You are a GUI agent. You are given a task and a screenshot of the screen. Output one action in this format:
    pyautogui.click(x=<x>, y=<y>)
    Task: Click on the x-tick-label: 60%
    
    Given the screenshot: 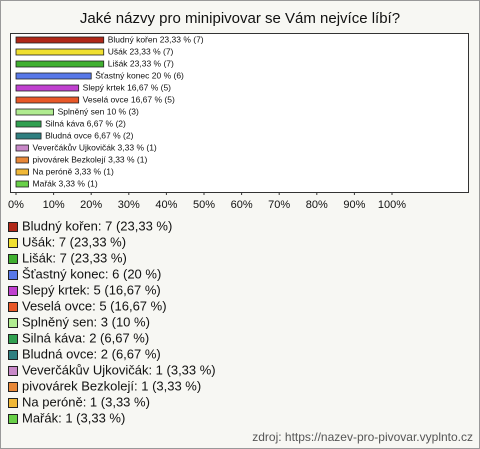 What is the action you would take?
    pyautogui.click(x=242, y=205)
    